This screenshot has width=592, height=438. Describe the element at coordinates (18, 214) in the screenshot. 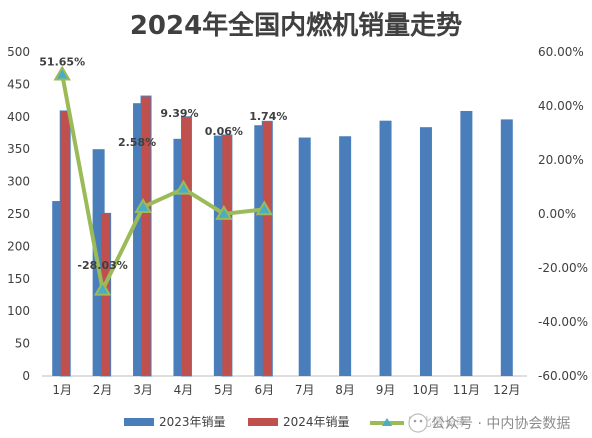

I see `y-left-tick-label: 250` at that location.